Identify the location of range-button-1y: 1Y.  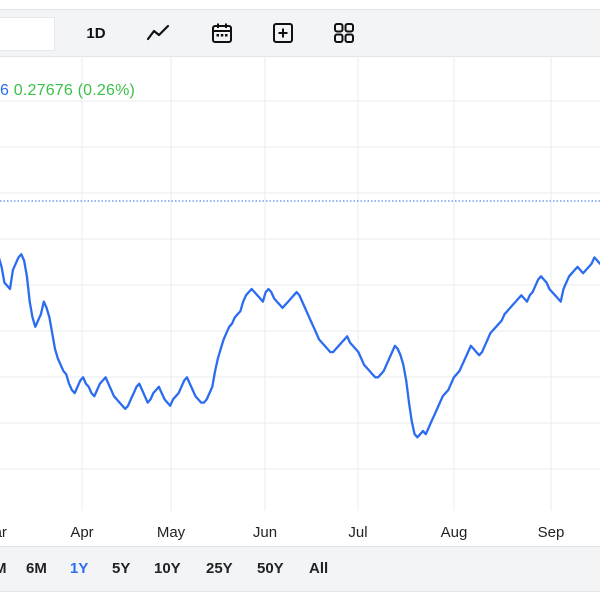
(79, 568).